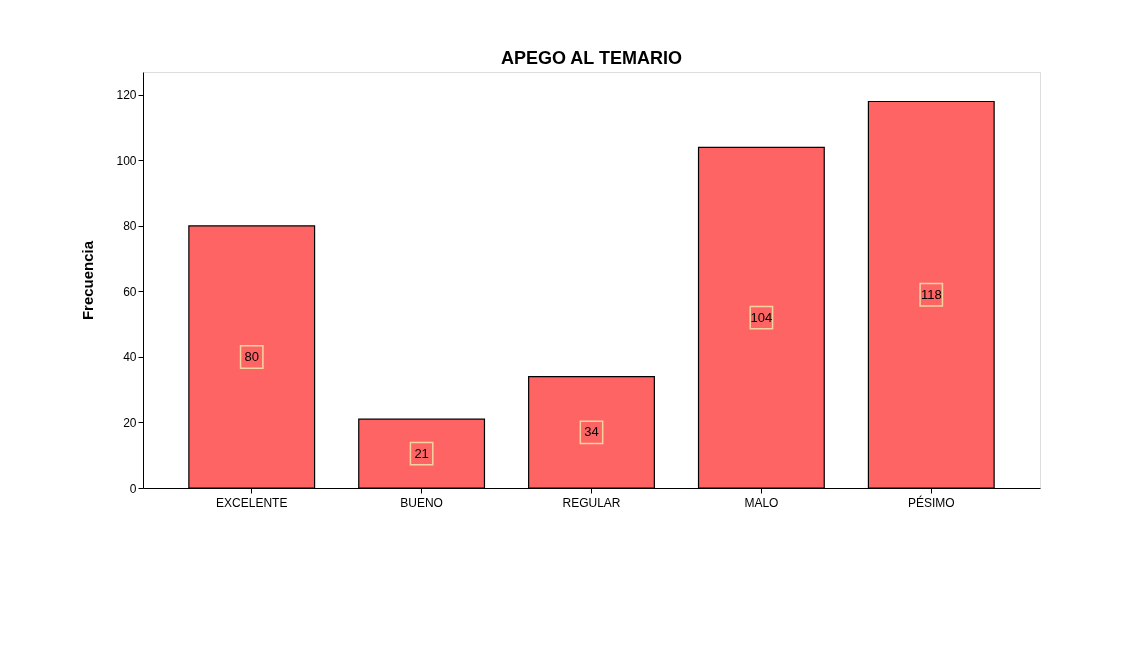 The image size is (1127, 649). Describe the element at coordinates (126, 95) in the screenshot. I see `y-tick-label: 120` at that location.